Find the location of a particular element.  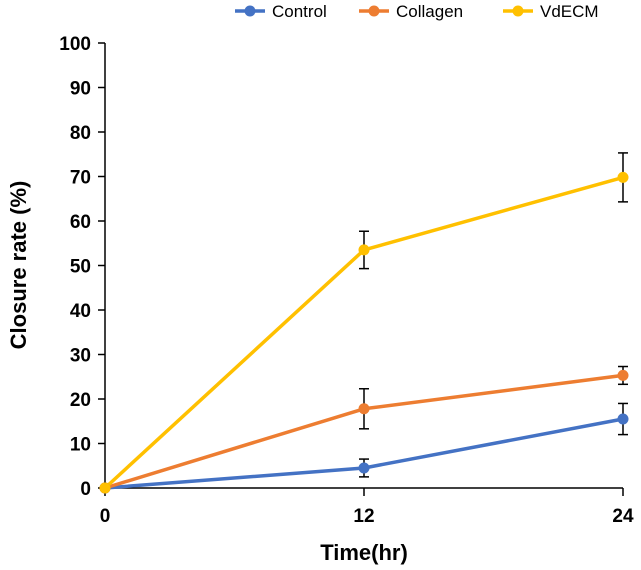

legend-marker-collagen is located at coordinates (374, 11).